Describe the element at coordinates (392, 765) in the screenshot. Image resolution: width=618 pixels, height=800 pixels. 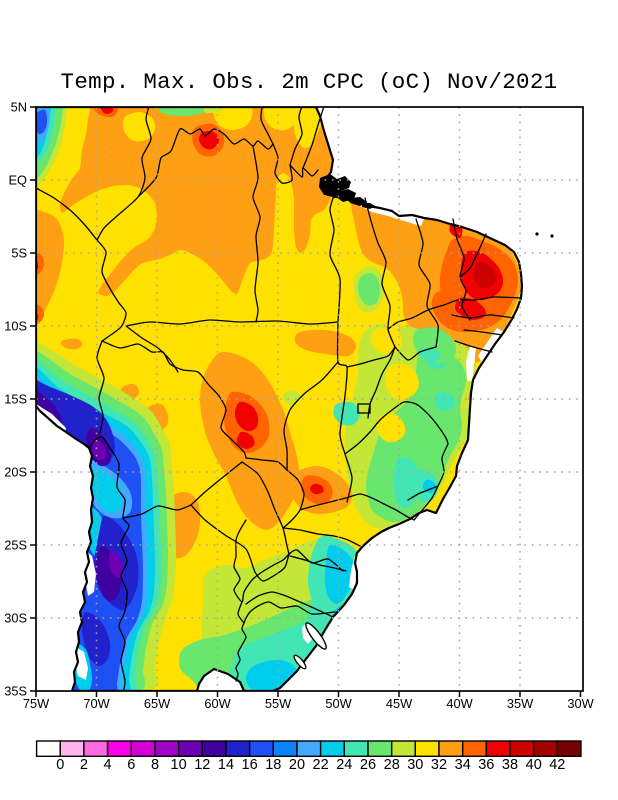
I see `svg-text: 28` at that location.